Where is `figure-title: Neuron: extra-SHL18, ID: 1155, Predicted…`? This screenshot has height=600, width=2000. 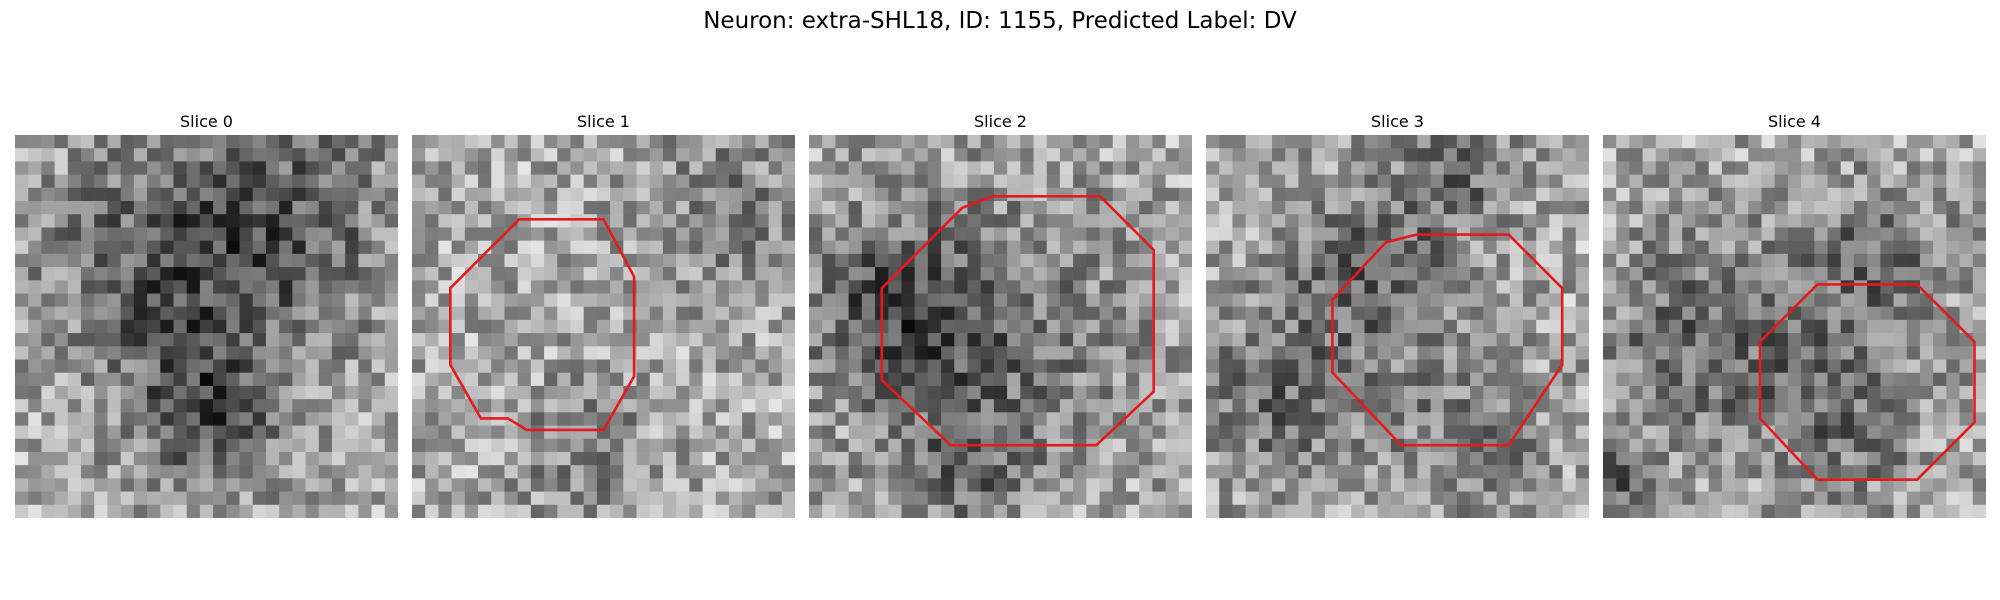 figure-title: Neuron: extra-SHL18, ID: 1155, Predicted… is located at coordinates (1000, 21).